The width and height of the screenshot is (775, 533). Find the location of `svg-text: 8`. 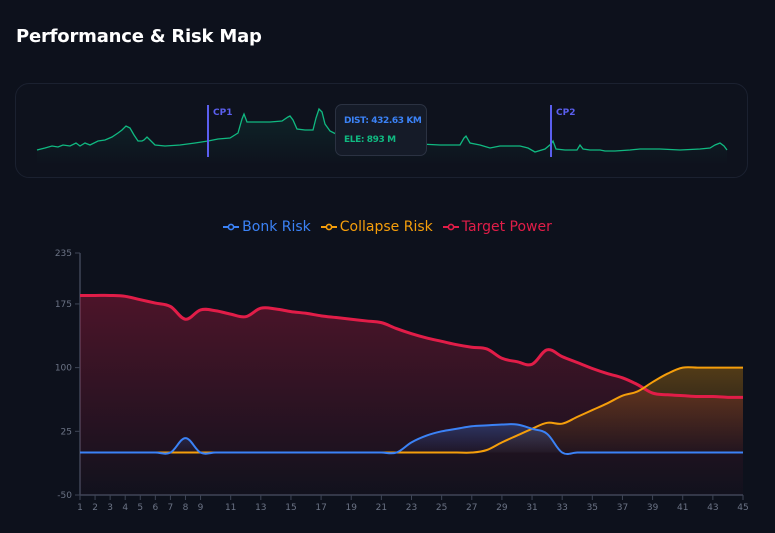

svg-text: 8 is located at coordinates (186, 508).